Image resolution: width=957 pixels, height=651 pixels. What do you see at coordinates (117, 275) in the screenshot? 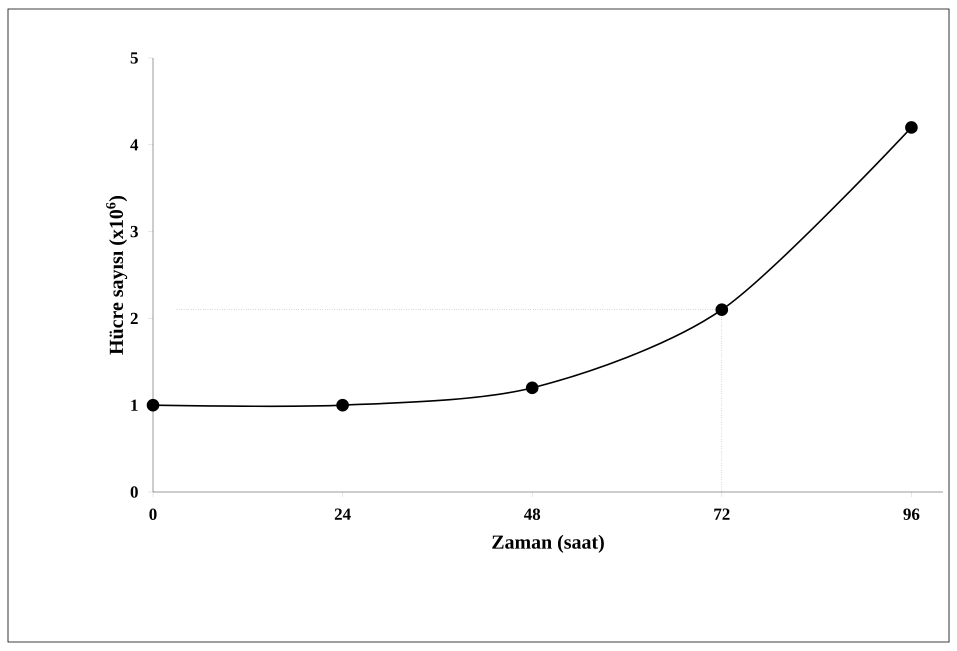
I see `y-axis-title: Hücre sayısı (x10$^{6}$)` at bounding box center [117, 275].